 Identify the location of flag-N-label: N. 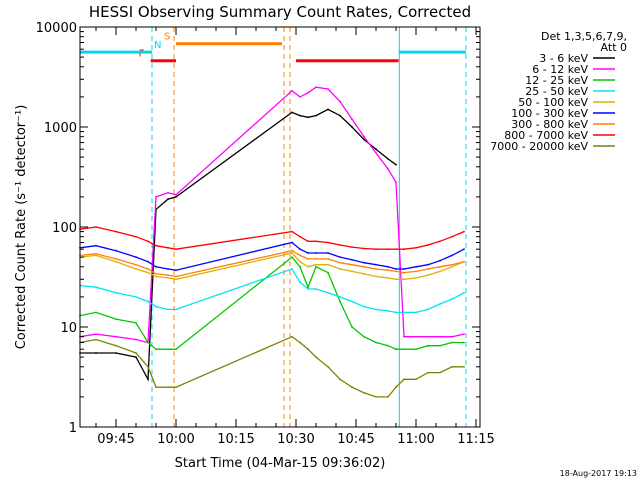
(157, 45).